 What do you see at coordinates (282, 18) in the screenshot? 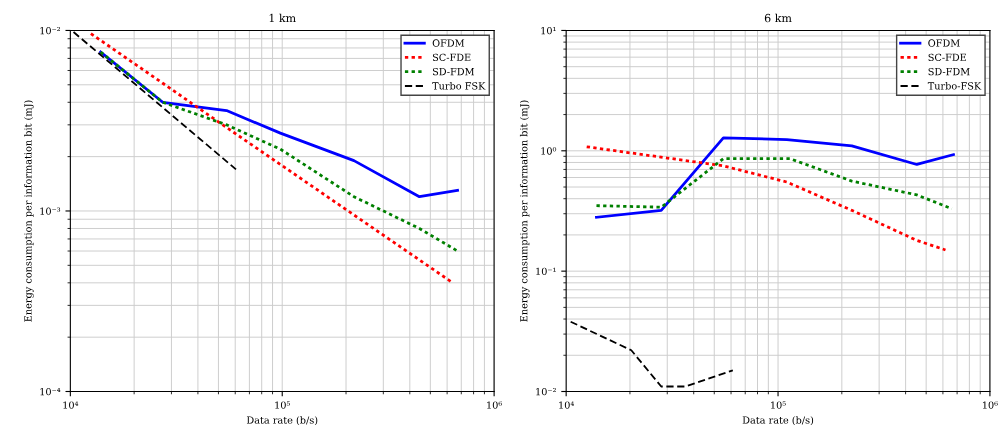
I see `chart-title: 1 km` at bounding box center [282, 18].